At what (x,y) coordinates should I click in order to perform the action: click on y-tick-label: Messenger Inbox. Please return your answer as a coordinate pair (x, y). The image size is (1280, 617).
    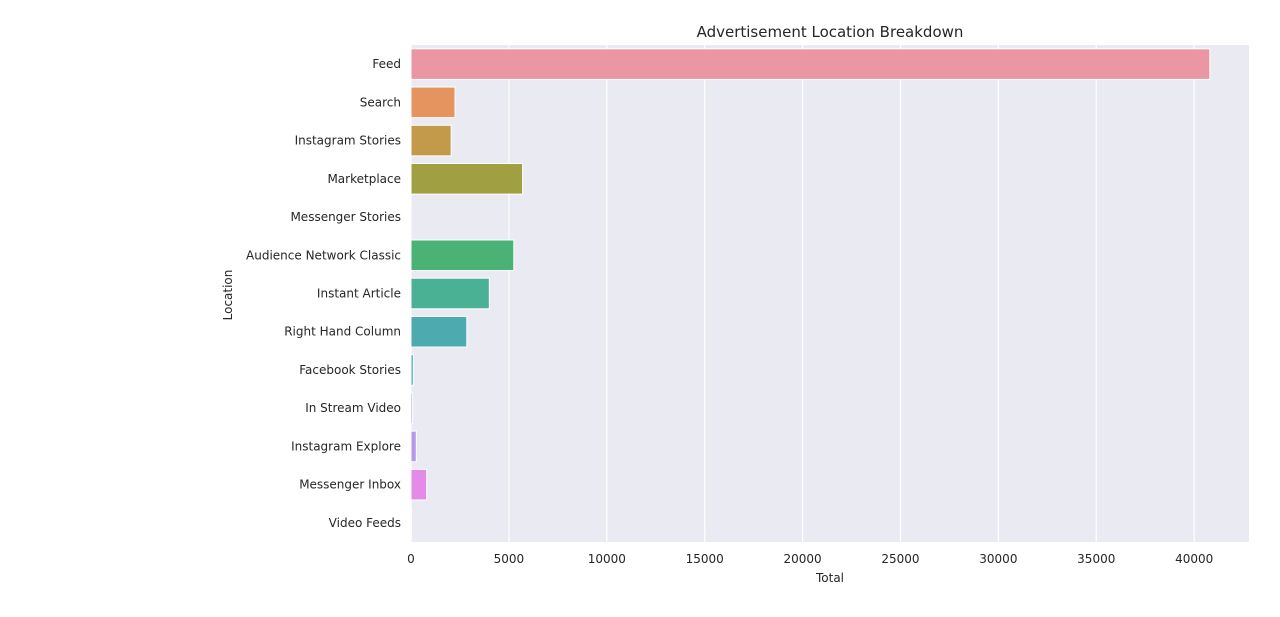
    Looking at the image, I should click on (350, 485).